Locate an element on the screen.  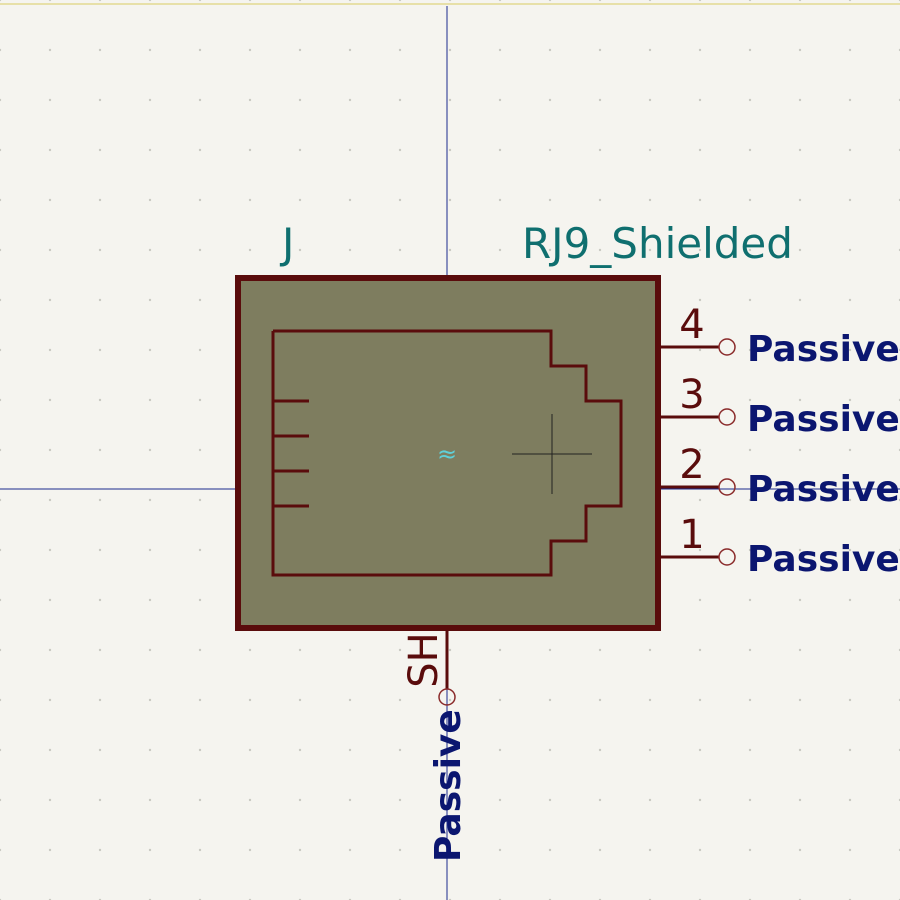
pin-number: 1 is located at coordinates (691, 535).